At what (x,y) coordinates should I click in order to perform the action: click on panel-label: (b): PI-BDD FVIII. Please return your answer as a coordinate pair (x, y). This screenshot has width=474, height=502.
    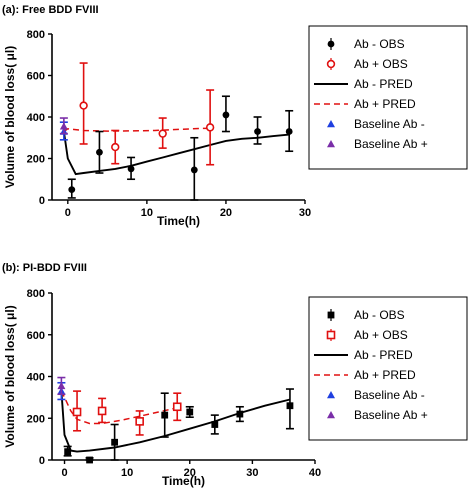
    Looking at the image, I should click on (44, 268).